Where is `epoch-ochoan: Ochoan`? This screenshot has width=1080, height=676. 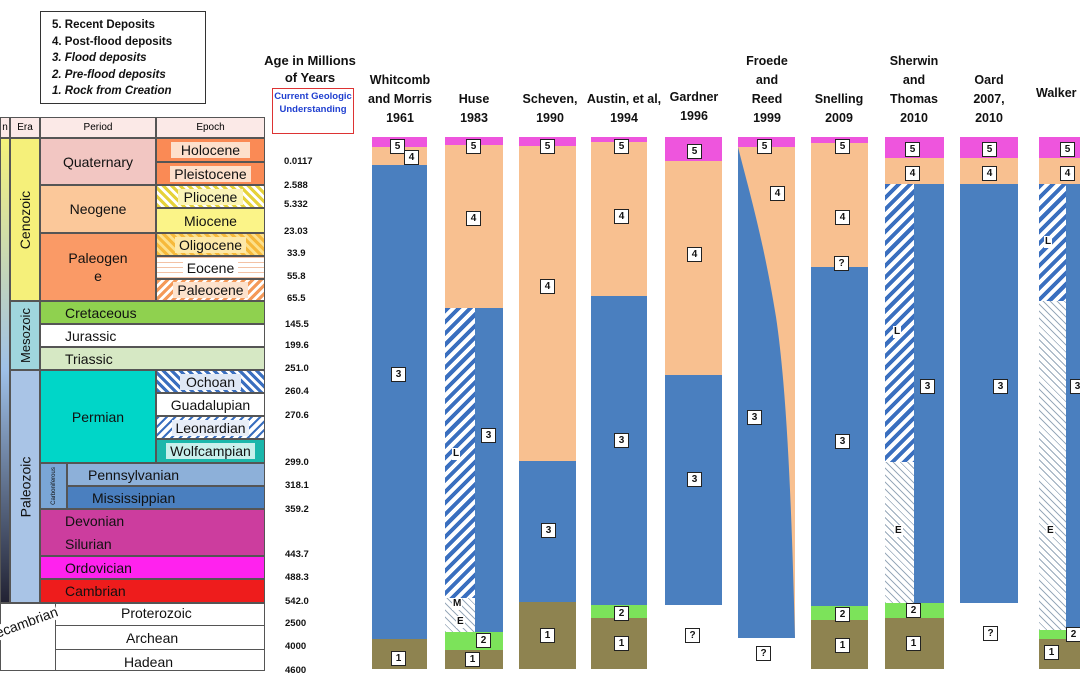
epoch-ochoan: Ochoan is located at coordinates (210, 381).